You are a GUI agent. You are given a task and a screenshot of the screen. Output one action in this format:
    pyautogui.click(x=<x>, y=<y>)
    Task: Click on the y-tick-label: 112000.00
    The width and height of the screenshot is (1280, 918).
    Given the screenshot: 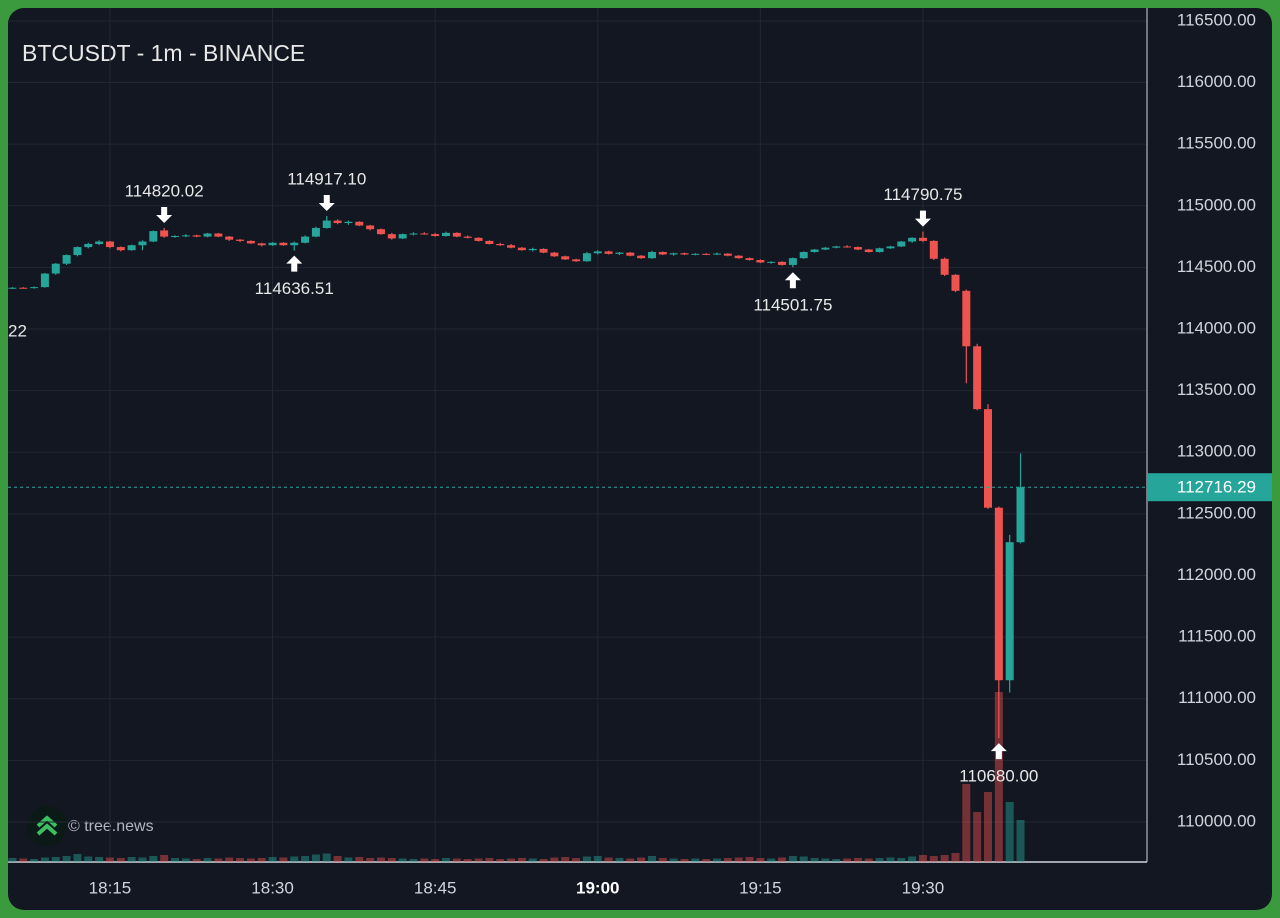 What is the action you would take?
    pyautogui.click(x=1216, y=574)
    